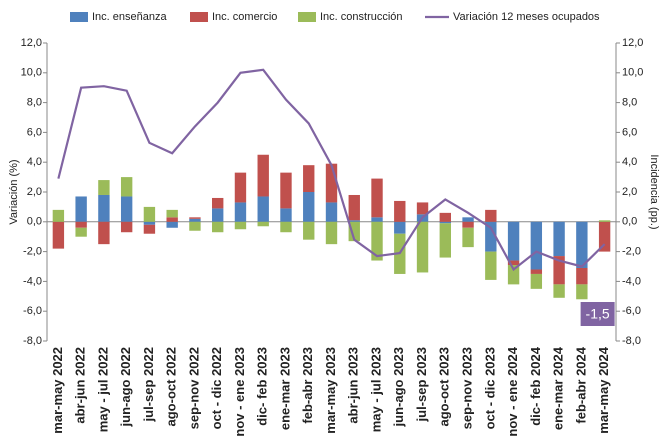  I want to click on x-tick-label: may - jul 2022, so click(102, 389).